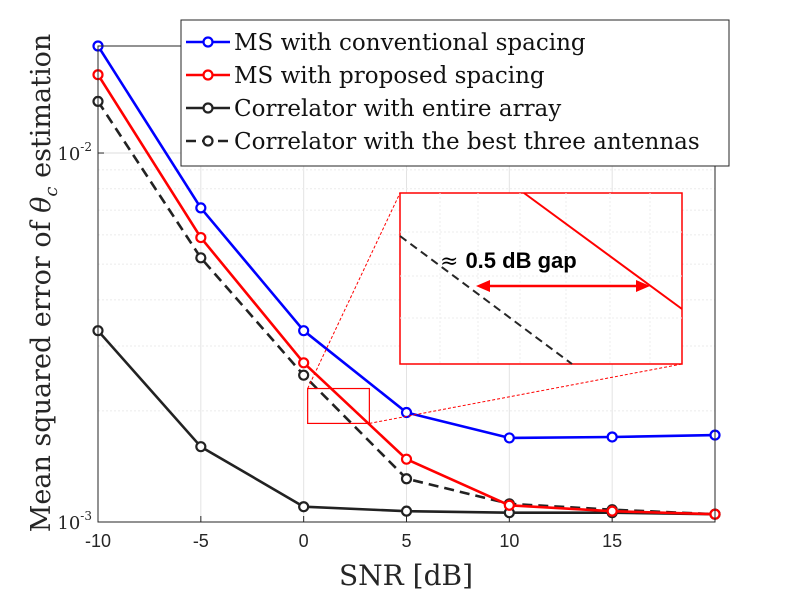 The height and width of the screenshot is (592, 789). Describe the element at coordinates (304, 541) in the screenshot. I see `x-tick-label: 0` at that location.